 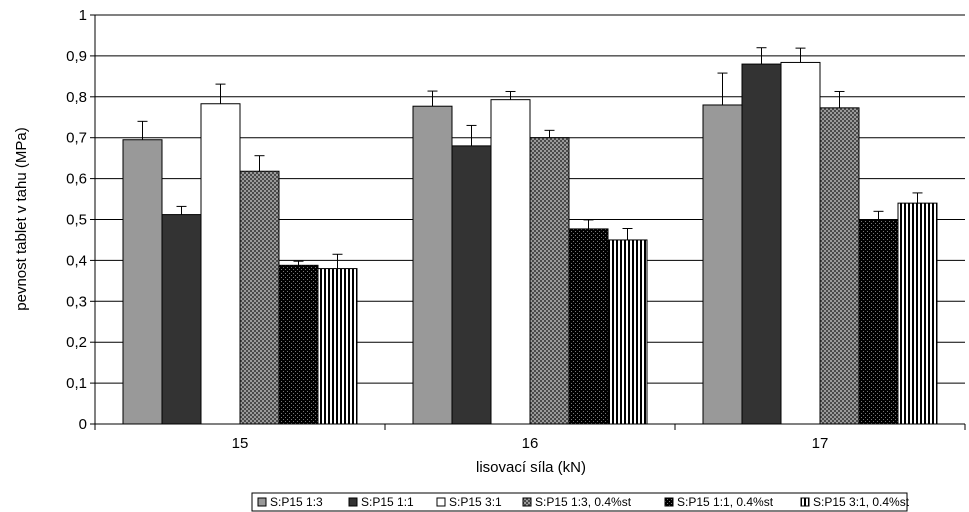 I want to click on x-tick-label: 16, so click(x=530, y=443).